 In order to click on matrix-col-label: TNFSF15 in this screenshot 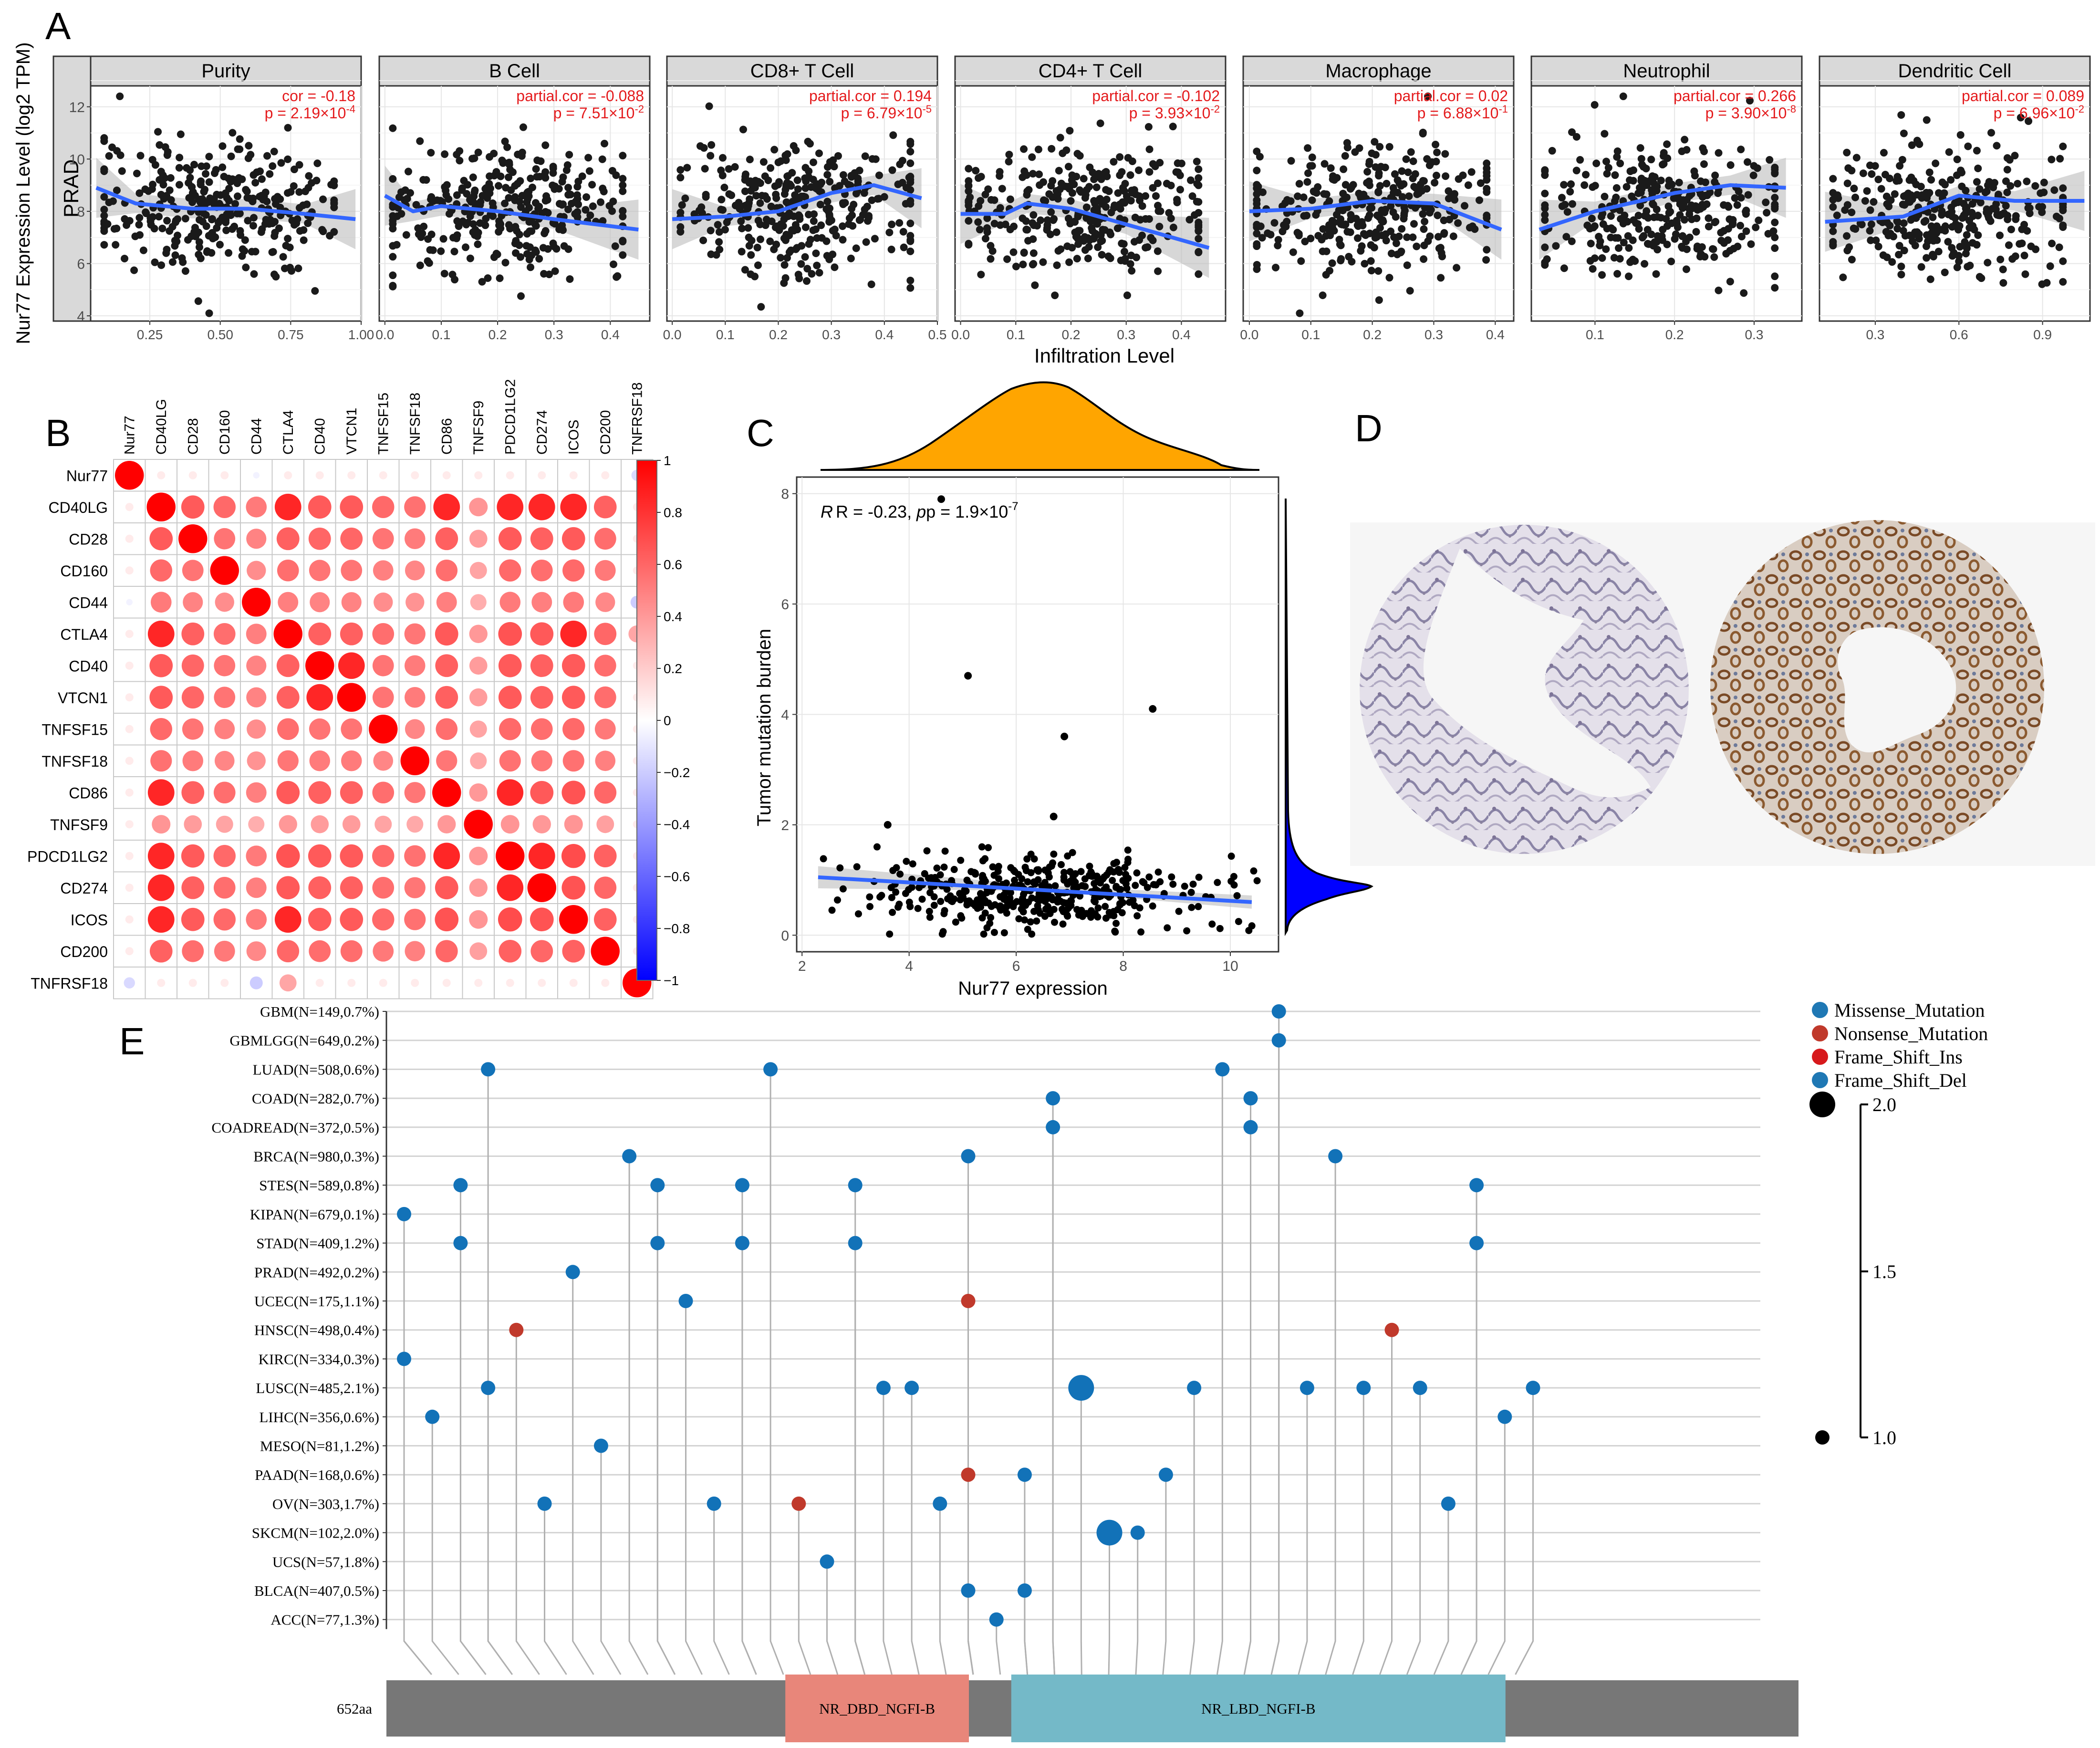, I will do `click(383, 424)`.